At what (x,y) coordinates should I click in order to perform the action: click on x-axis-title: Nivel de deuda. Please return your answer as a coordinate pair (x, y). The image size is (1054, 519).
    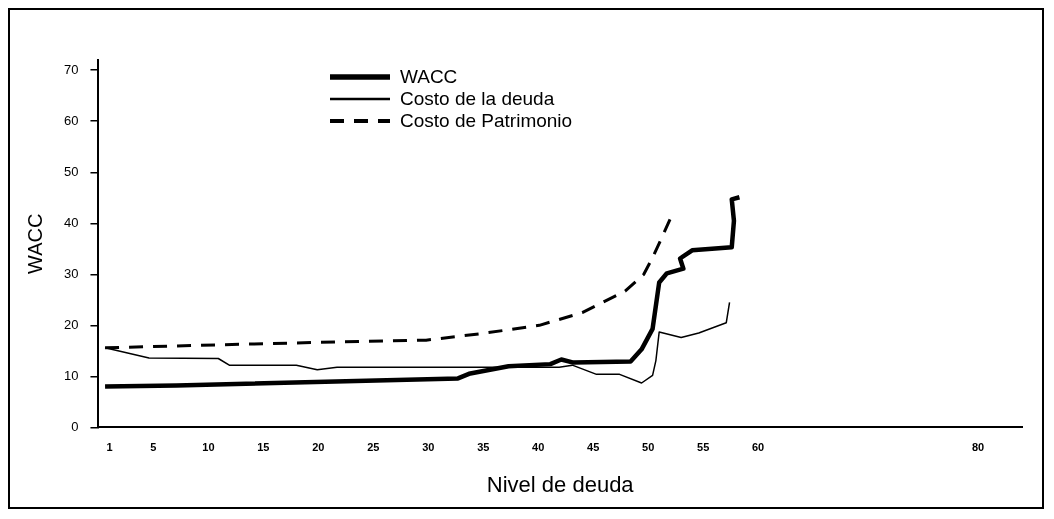
    Looking at the image, I should click on (560, 484).